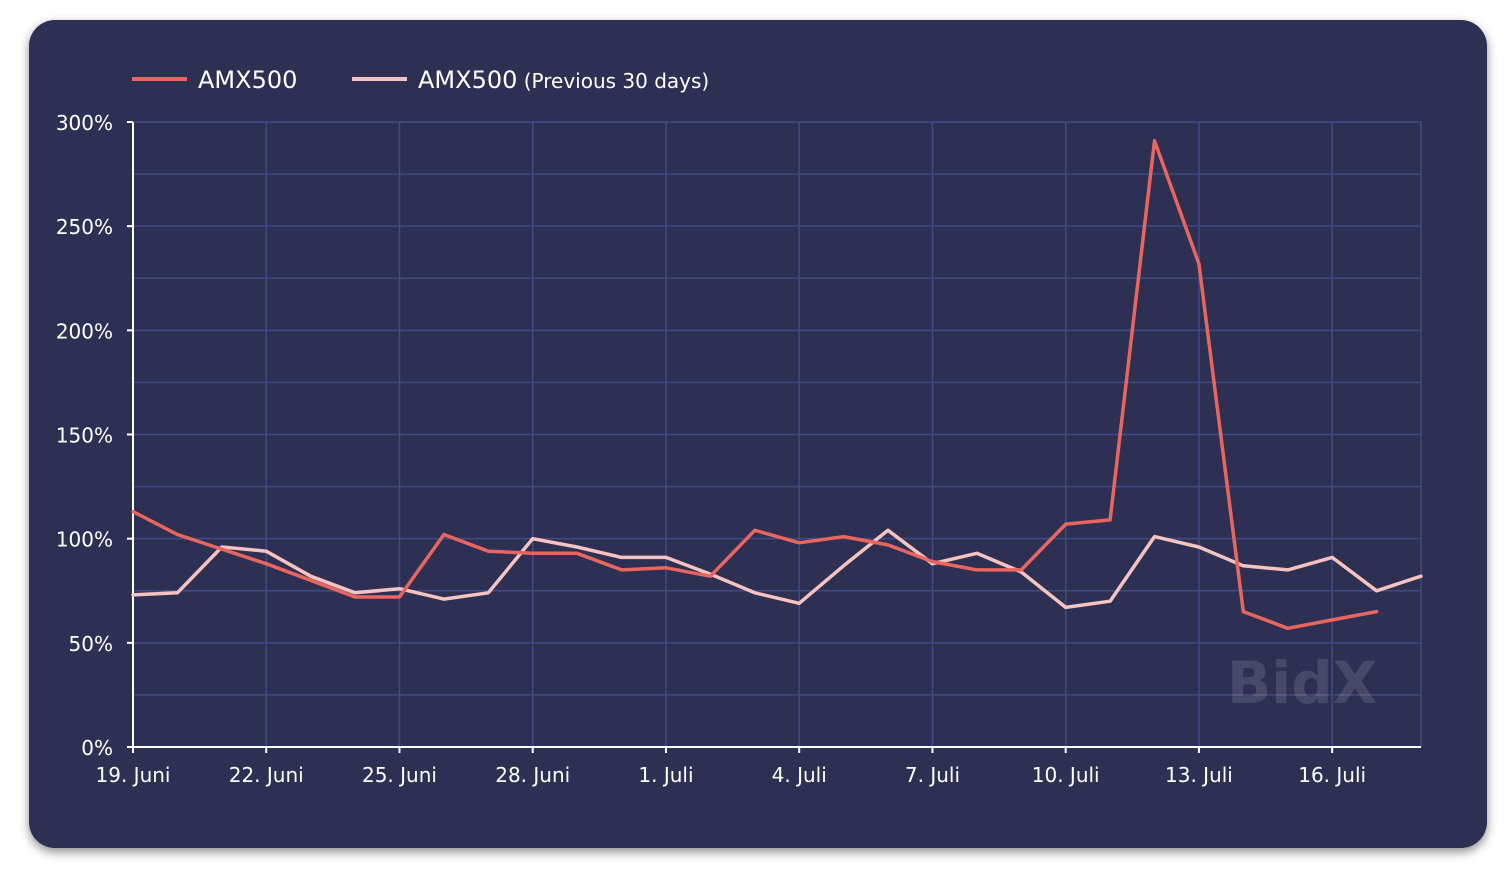 This screenshot has height=876, width=1506. What do you see at coordinates (97, 748) in the screenshot?
I see `y-tick-label: 0%` at bounding box center [97, 748].